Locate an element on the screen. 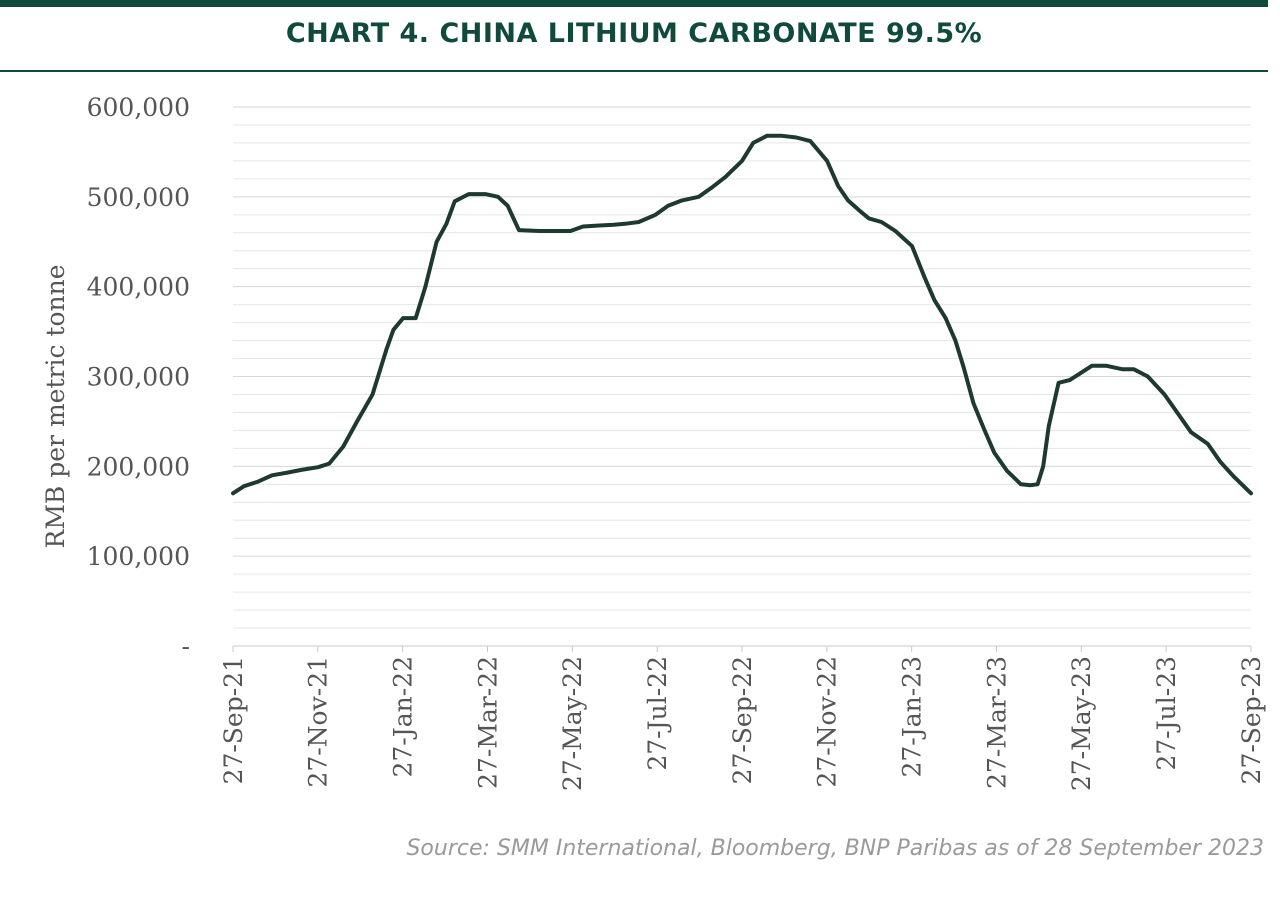 The width and height of the screenshot is (1280, 908). x-tick-label: 27-Jul-22 is located at coordinates (657, 713).